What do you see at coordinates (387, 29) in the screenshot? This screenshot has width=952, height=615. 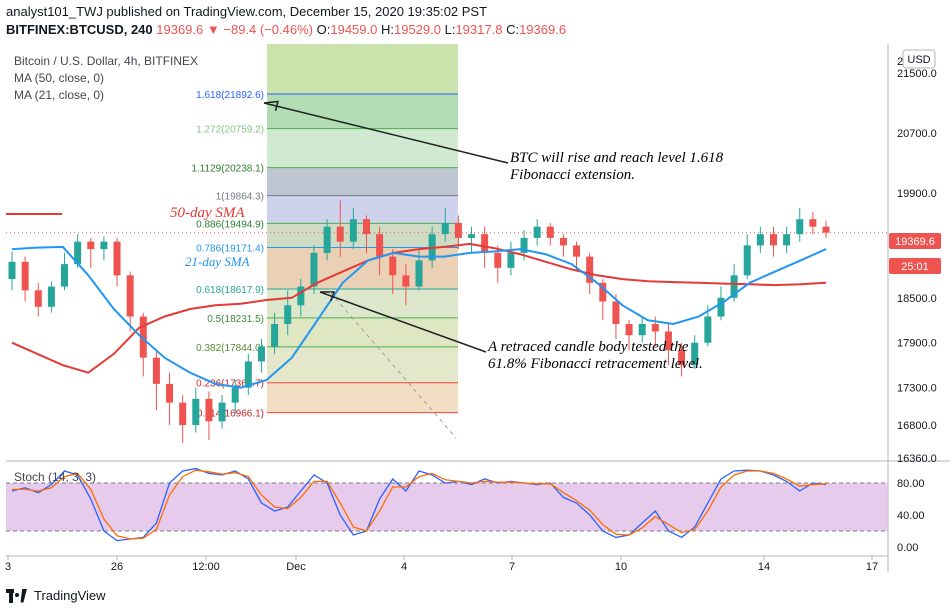 I see `high-label: H:` at bounding box center [387, 29].